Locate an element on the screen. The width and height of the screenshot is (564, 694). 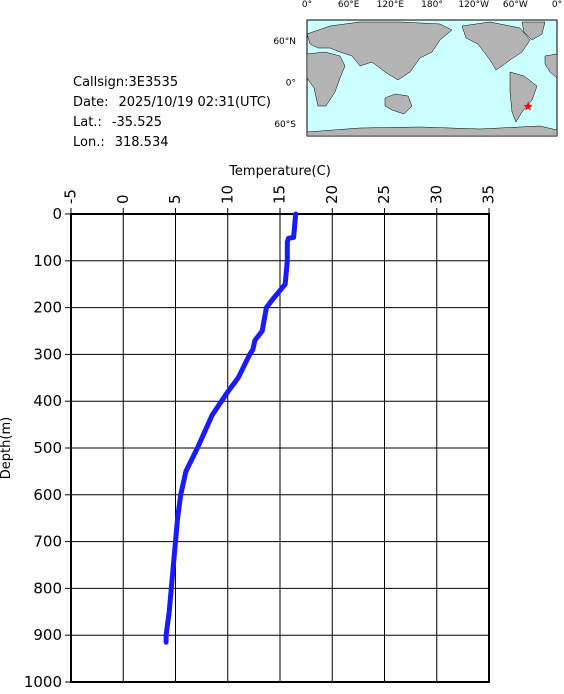
south-america is located at coordinates (523, 97).